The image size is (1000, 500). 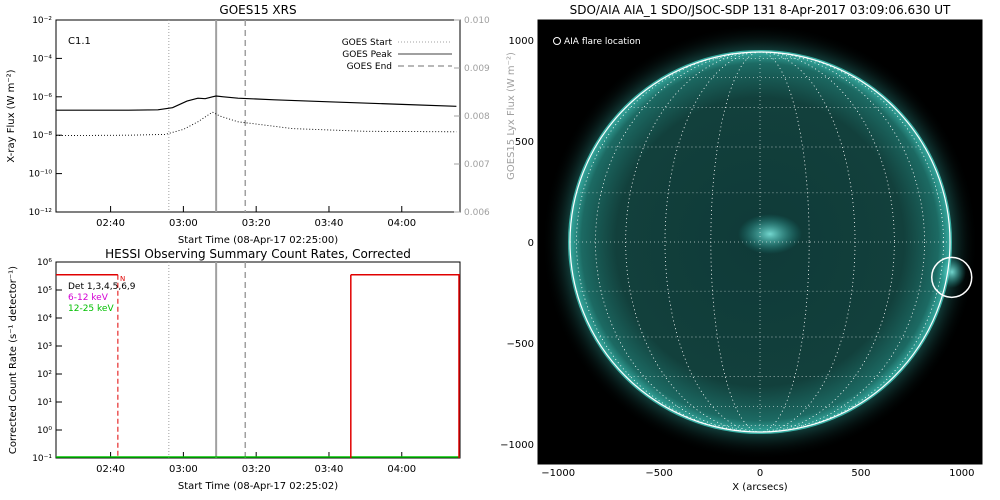 What do you see at coordinates (367, 55) in the screenshot?
I see `goes-legend-label: GOES Peak` at bounding box center [367, 55].